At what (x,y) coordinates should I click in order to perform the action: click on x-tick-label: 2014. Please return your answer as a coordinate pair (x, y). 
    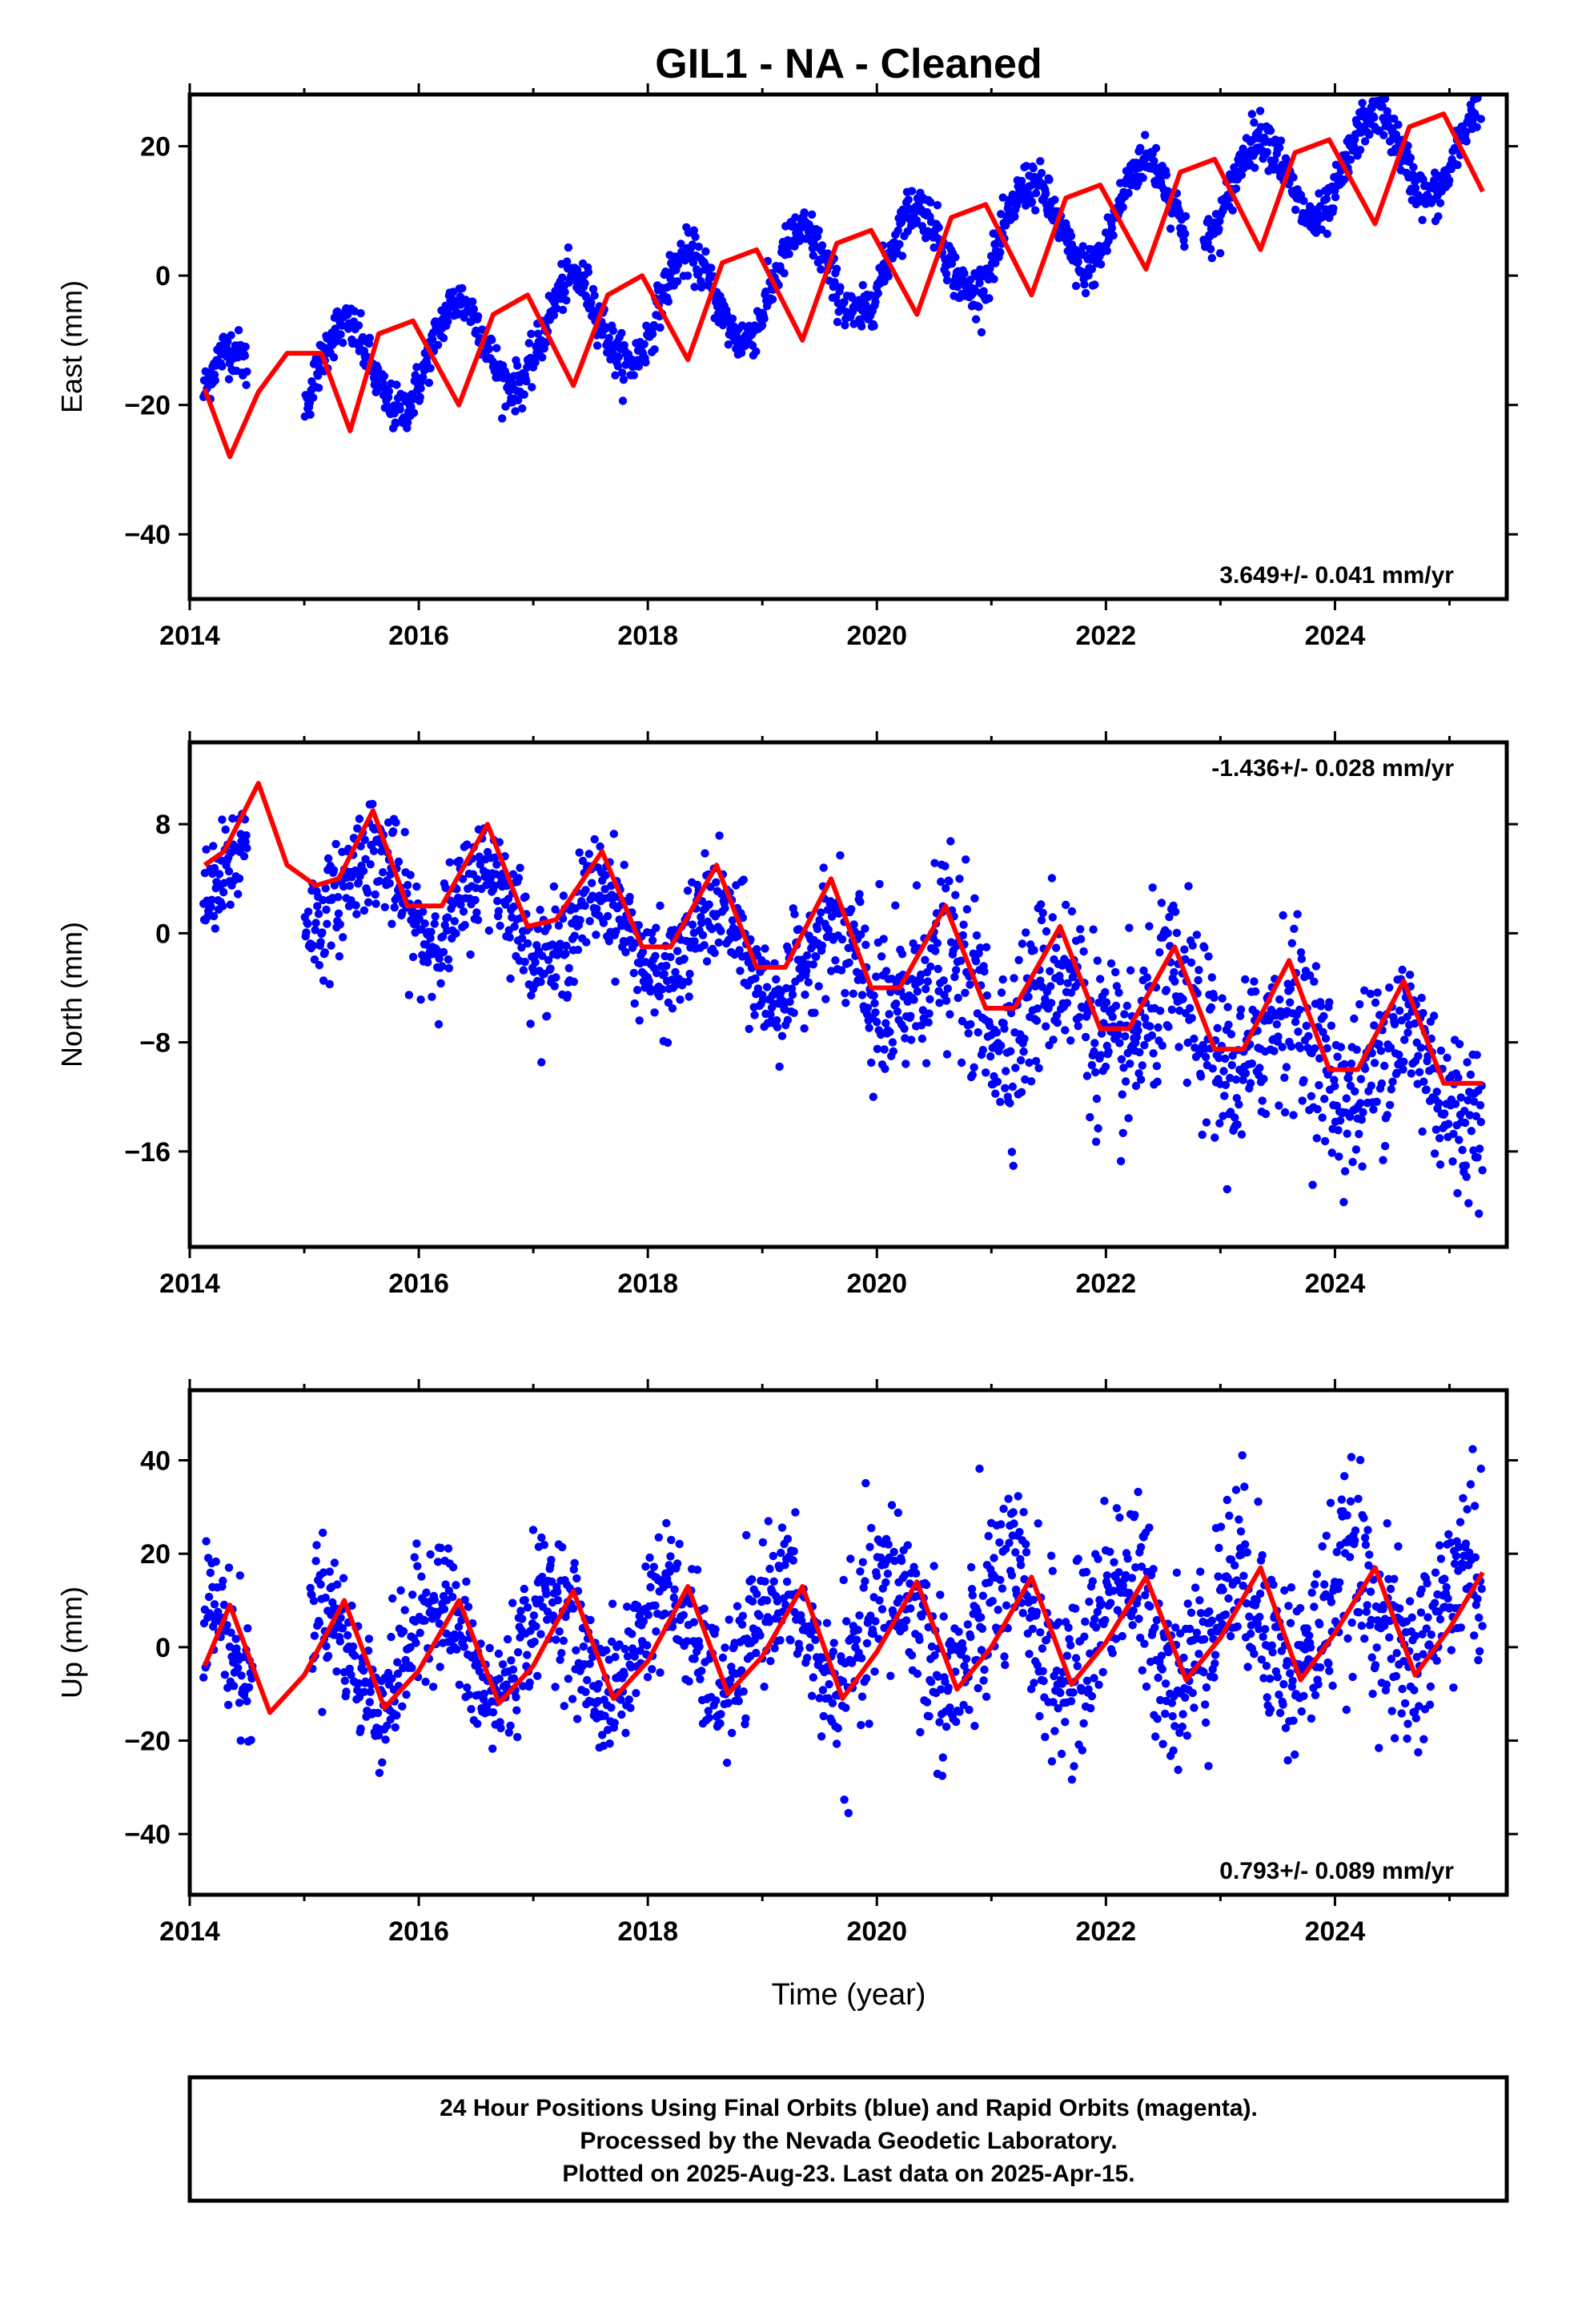
    Looking at the image, I should click on (189, 636).